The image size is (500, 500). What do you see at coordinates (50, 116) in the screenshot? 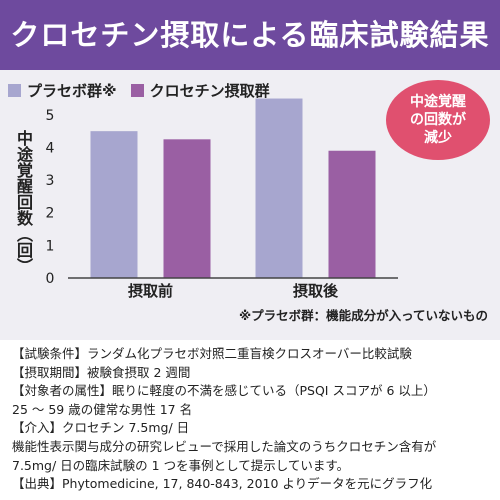
I see `y-tick-label: 5` at bounding box center [50, 116].